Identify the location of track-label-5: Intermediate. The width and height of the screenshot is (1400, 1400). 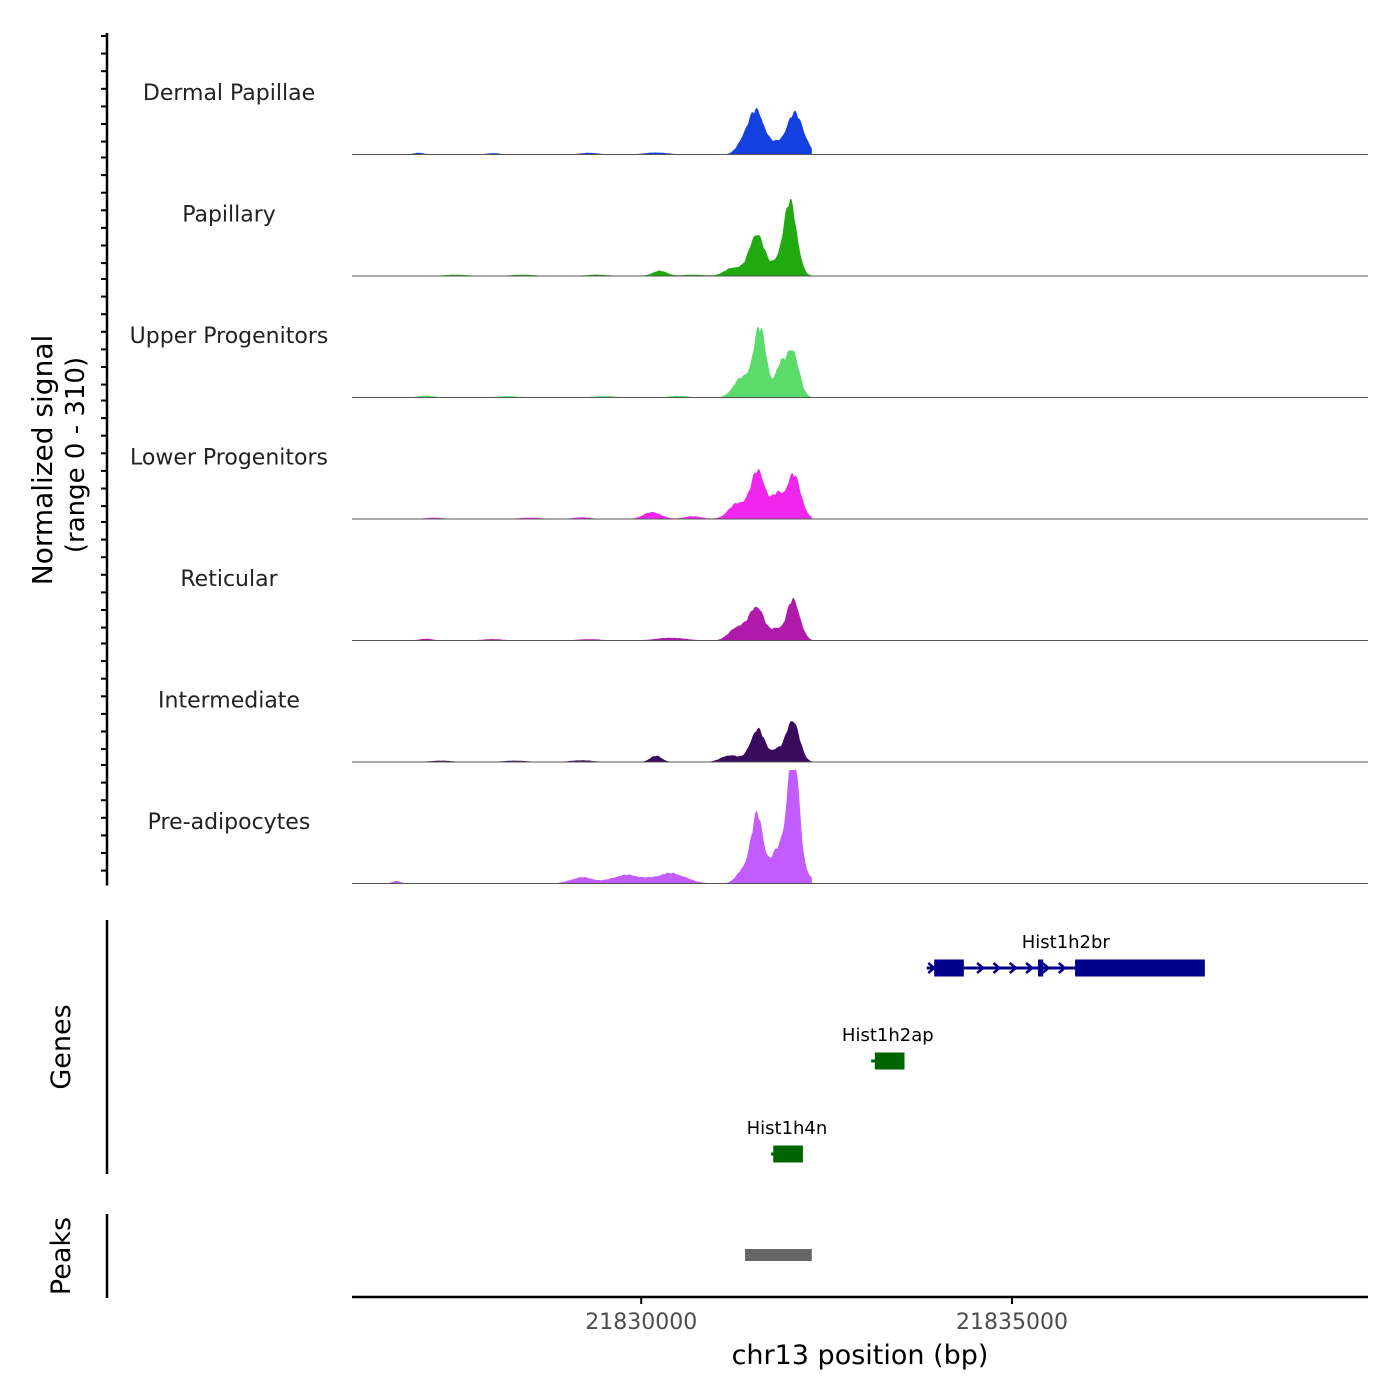
(229, 701).